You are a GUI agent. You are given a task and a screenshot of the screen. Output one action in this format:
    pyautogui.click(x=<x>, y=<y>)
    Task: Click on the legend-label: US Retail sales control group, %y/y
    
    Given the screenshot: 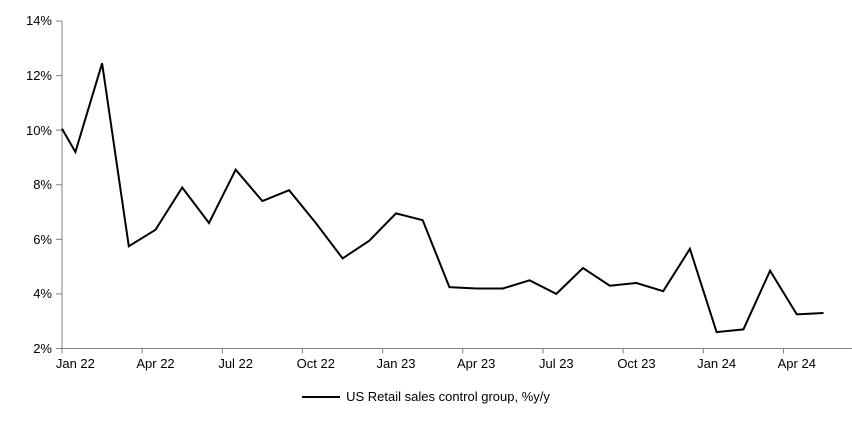 What is the action you would take?
    pyautogui.click(x=448, y=396)
    